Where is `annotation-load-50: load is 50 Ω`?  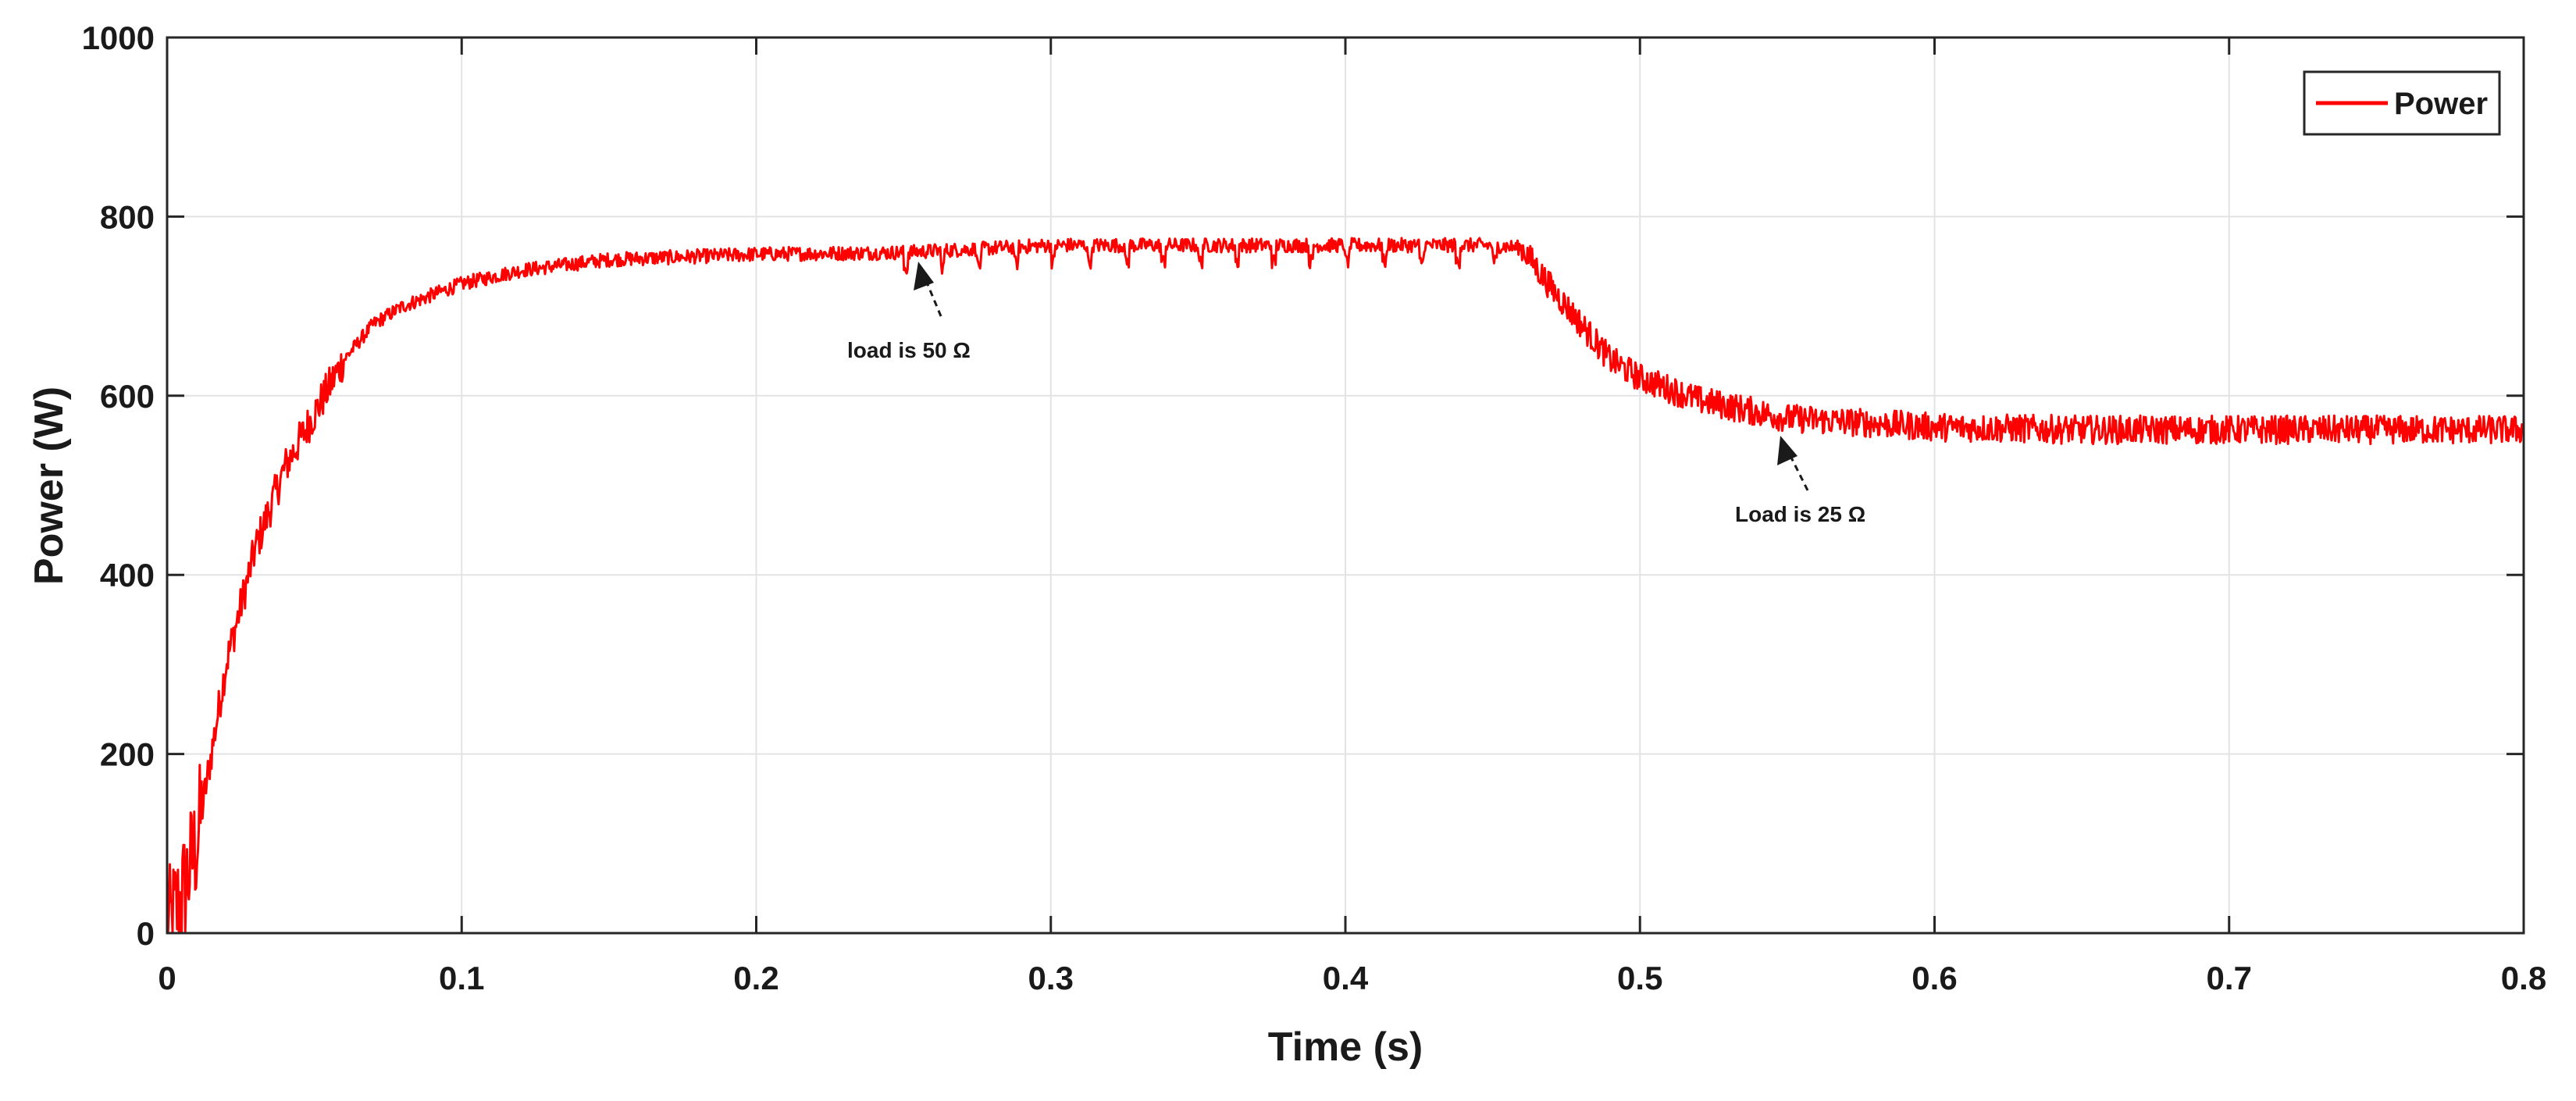 annotation-load-50: load is 50 Ω is located at coordinates (909, 312).